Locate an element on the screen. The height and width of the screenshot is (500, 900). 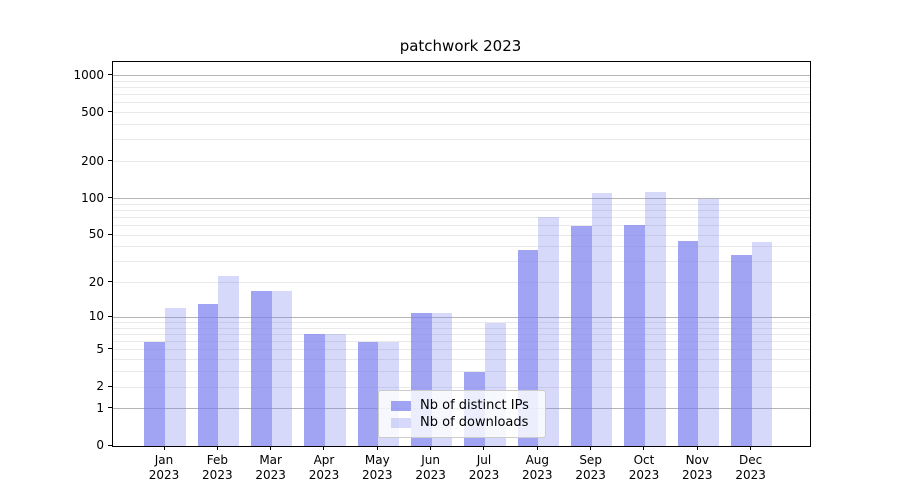
bar-distinct-ips-Dec-2023 is located at coordinates (741, 350).